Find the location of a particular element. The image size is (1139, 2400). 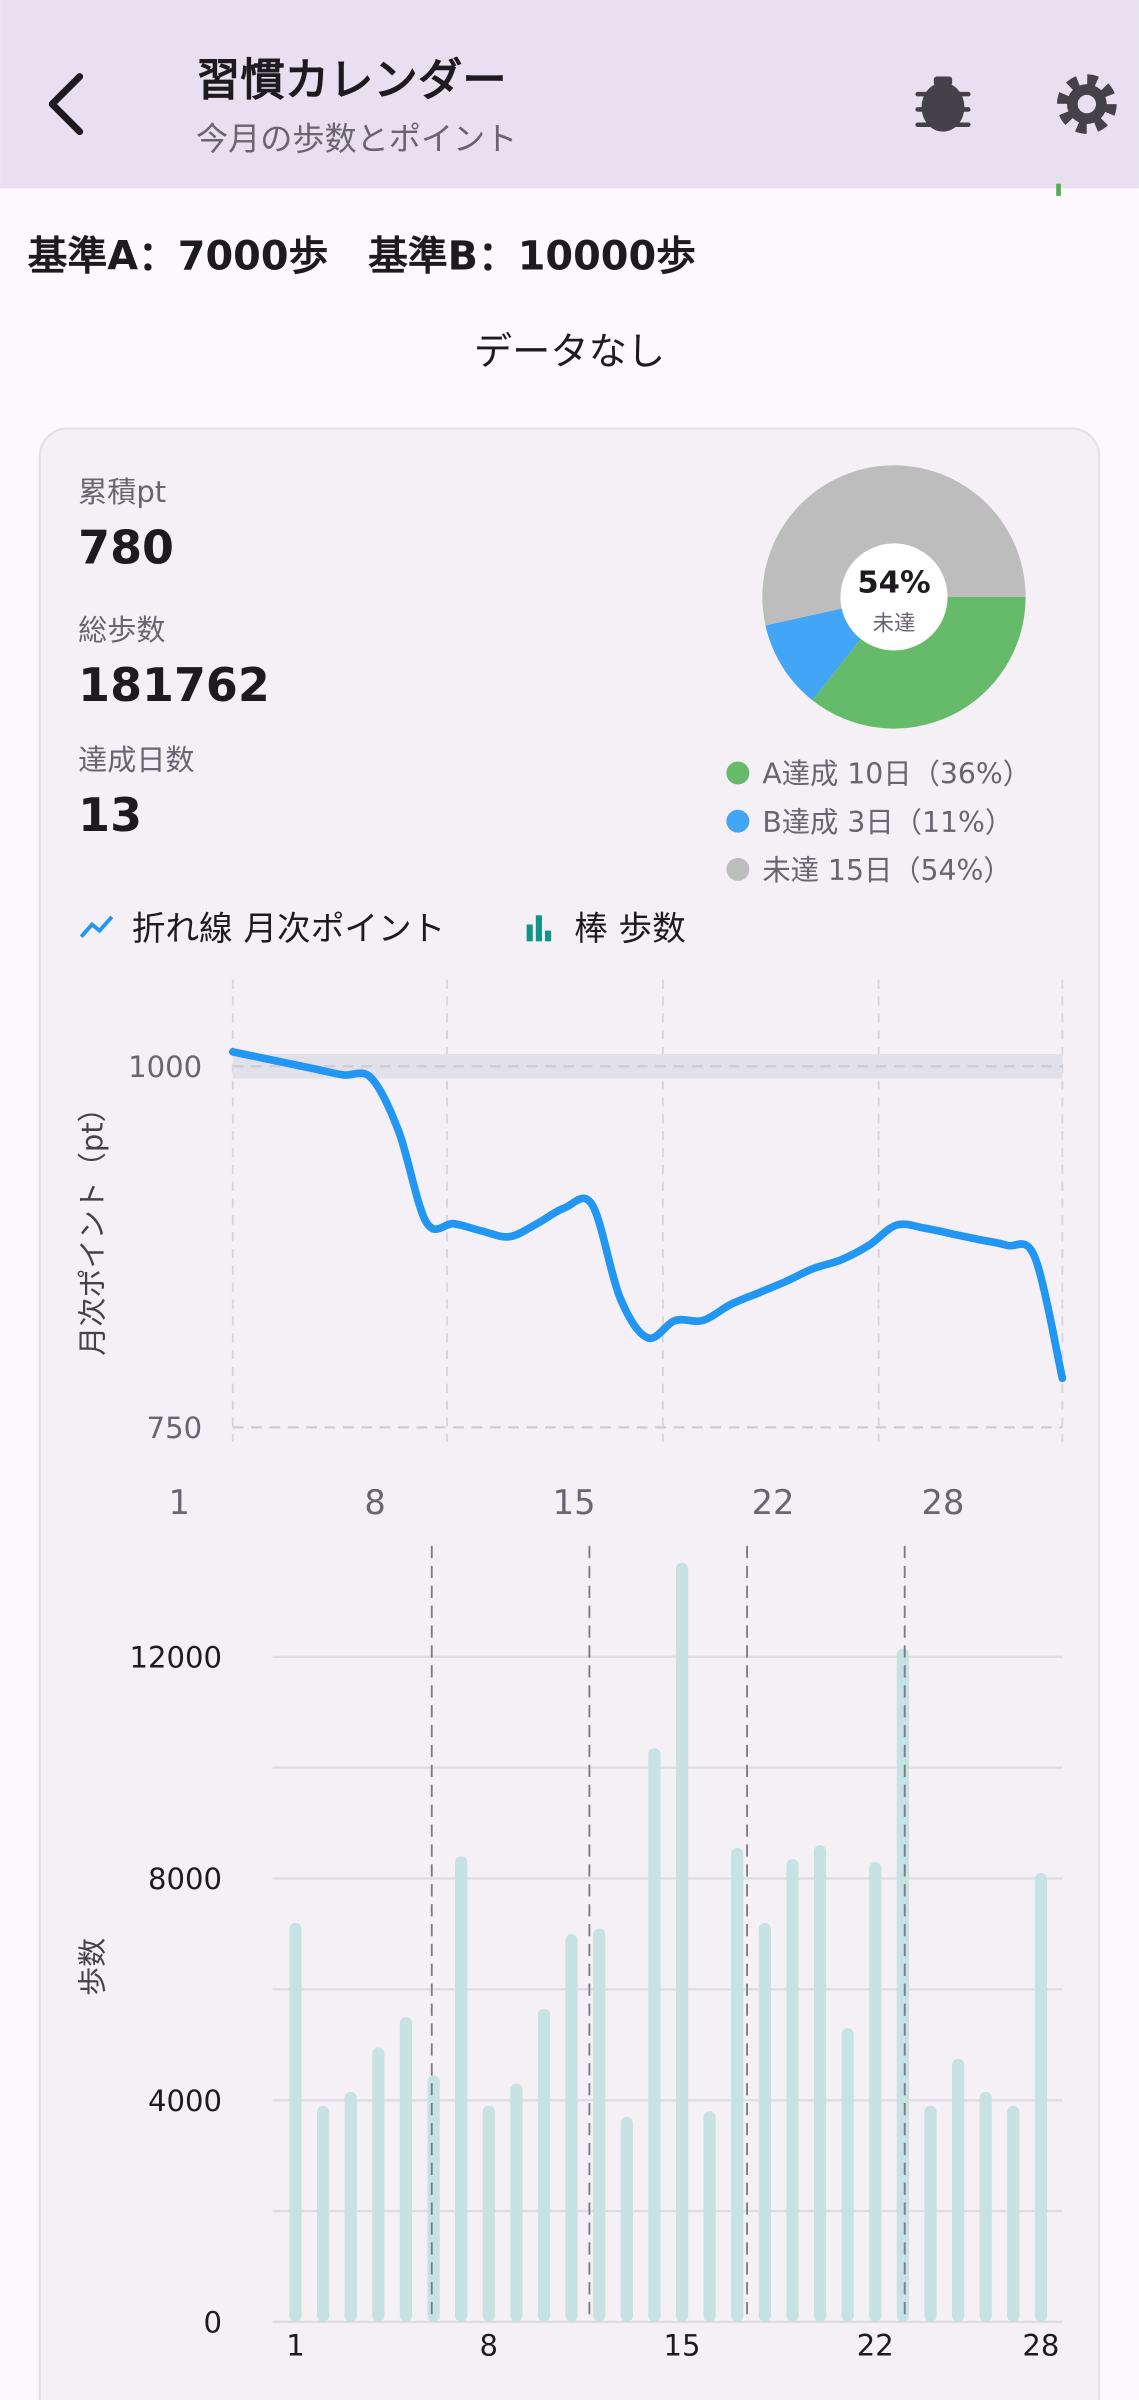

app-title: 習慣カレンダー is located at coordinates (351, 80).